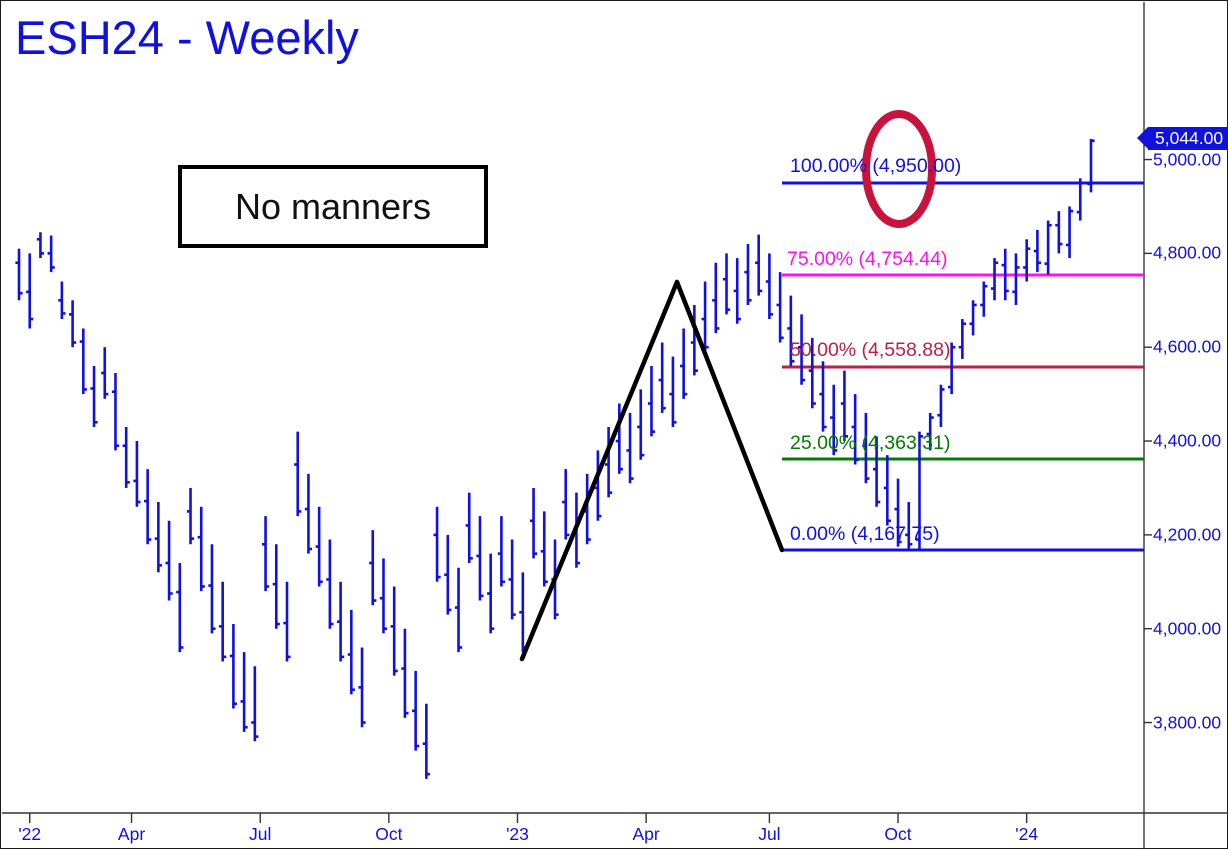  Describe the element at coordinates (1187, 534) in the screenshot. I see `y-axis-tick-label: 4,200.00` at that location.